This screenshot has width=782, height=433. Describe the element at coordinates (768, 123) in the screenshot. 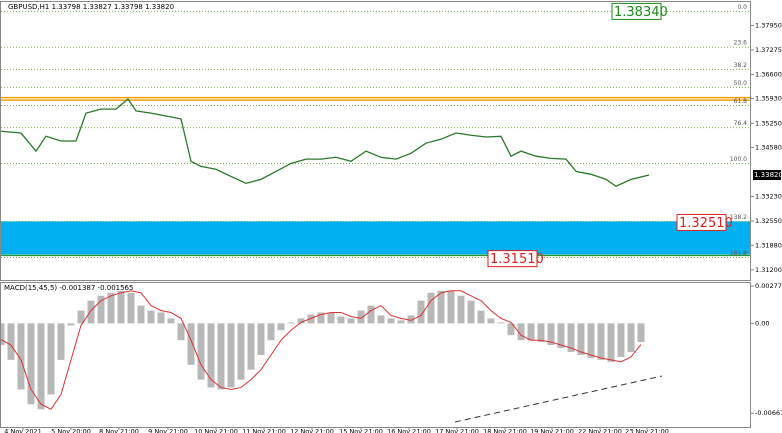

I see `y-tick-label: 1.35250` at that location.